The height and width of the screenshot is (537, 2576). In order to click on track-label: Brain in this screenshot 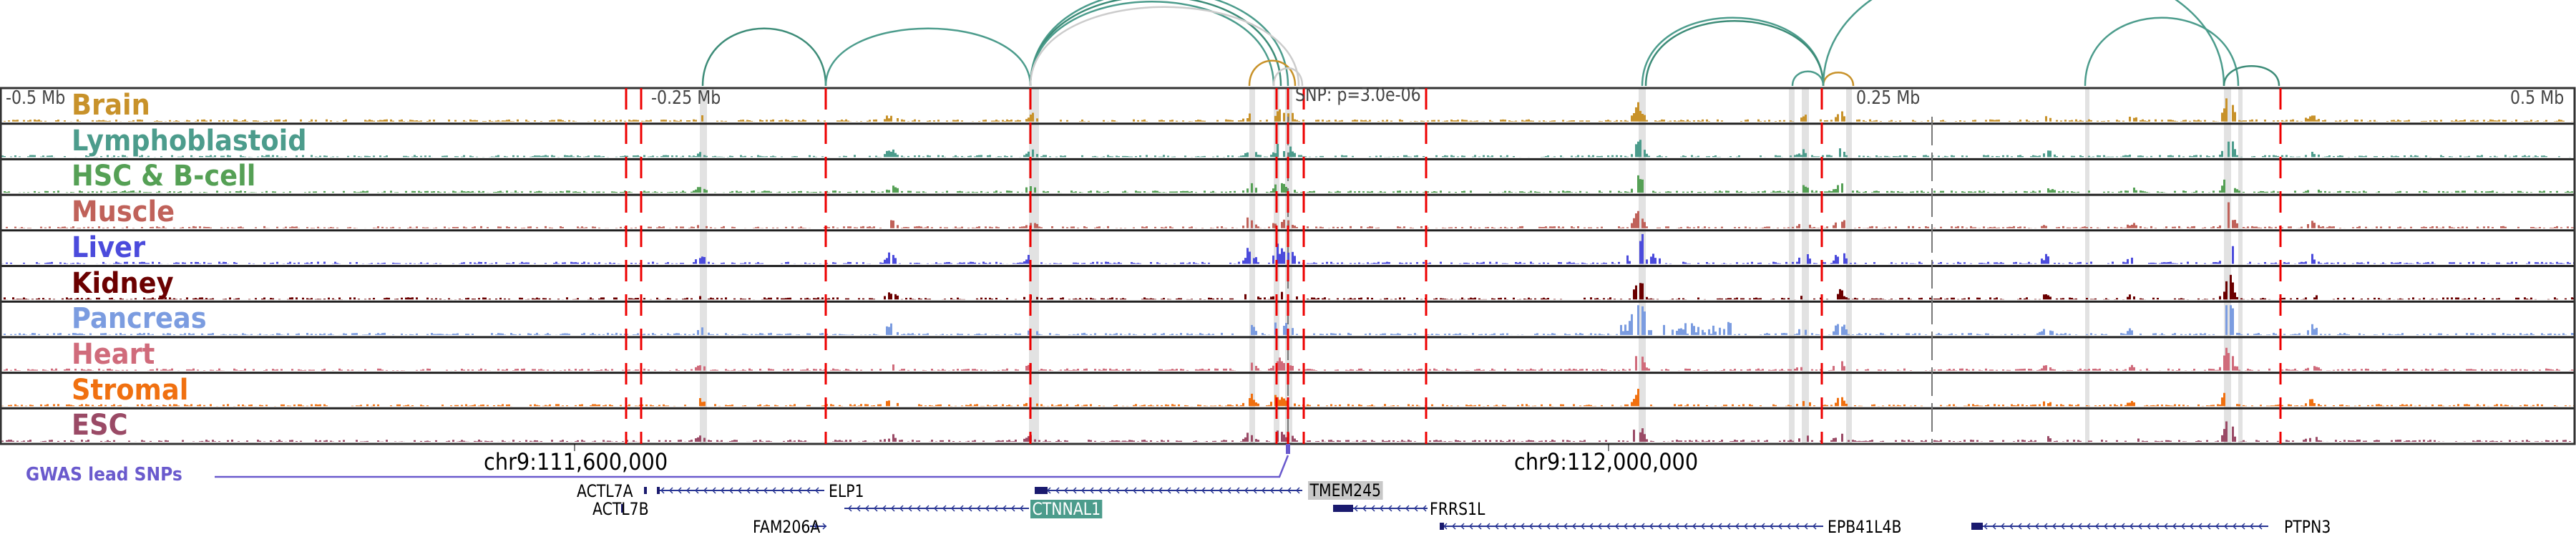, I will do `click(111, 105)`.